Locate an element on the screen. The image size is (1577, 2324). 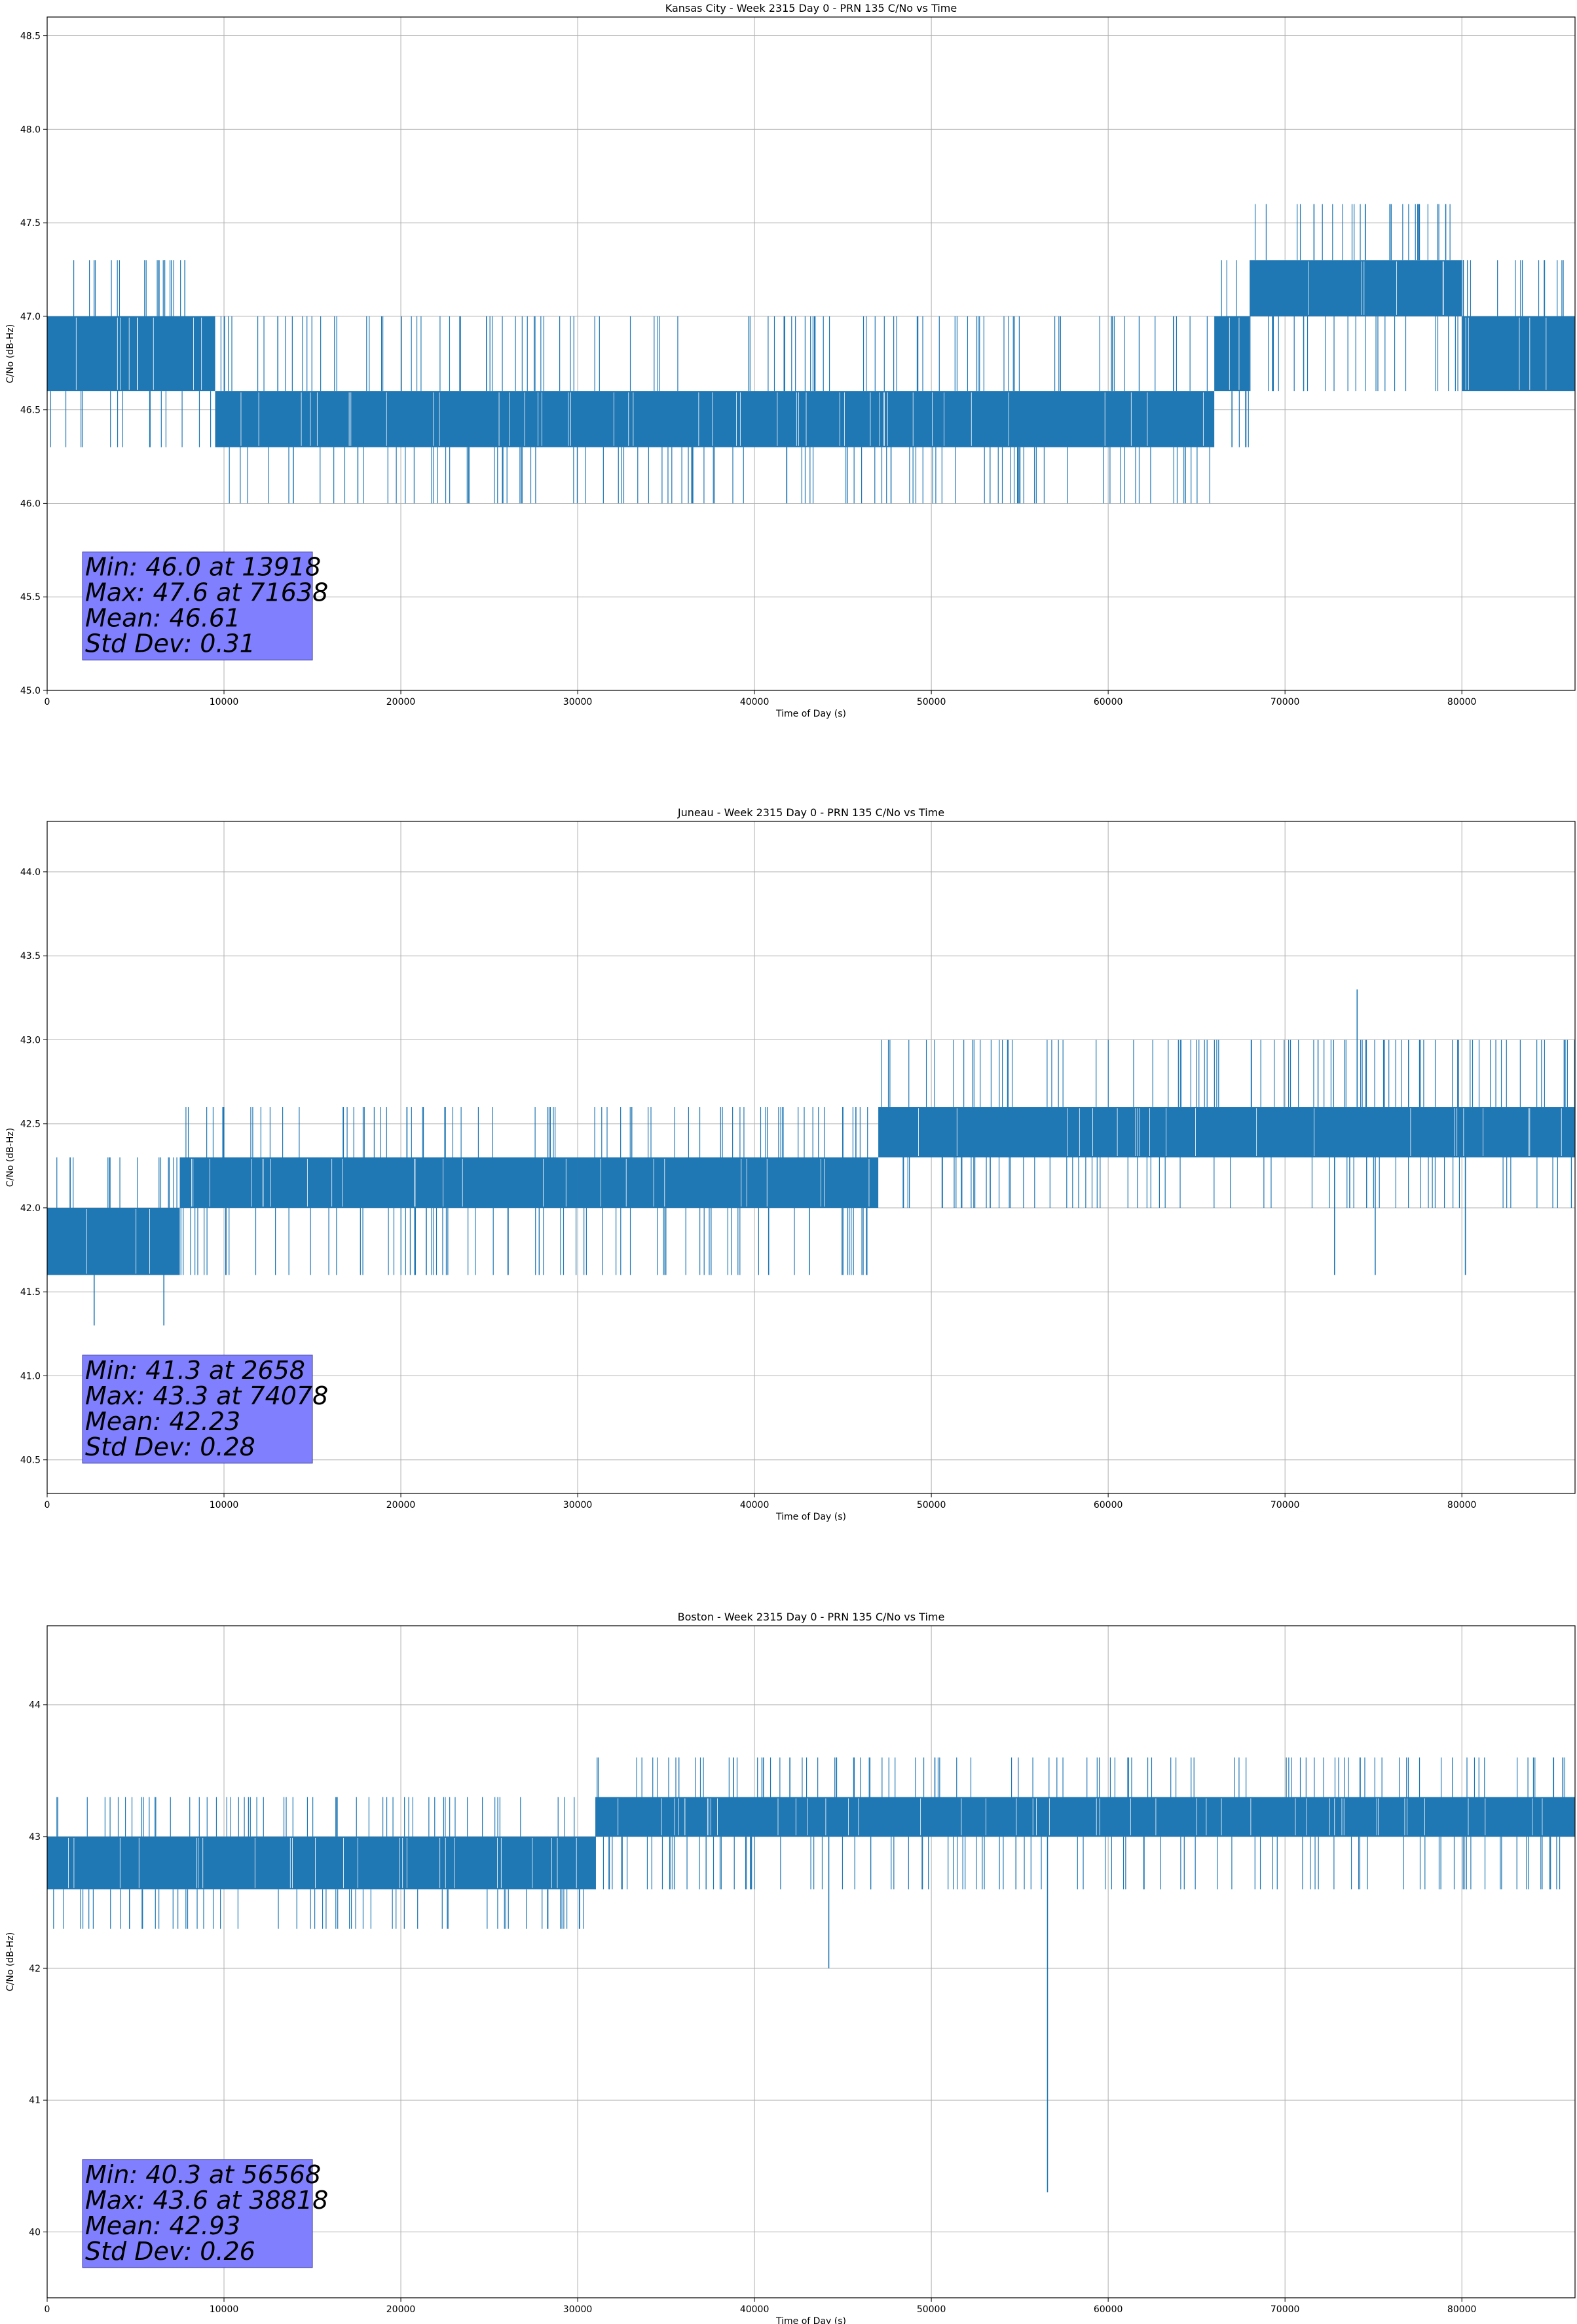
stats-line: Std Dev: 0.26 is located at coordinates (170, 2251).